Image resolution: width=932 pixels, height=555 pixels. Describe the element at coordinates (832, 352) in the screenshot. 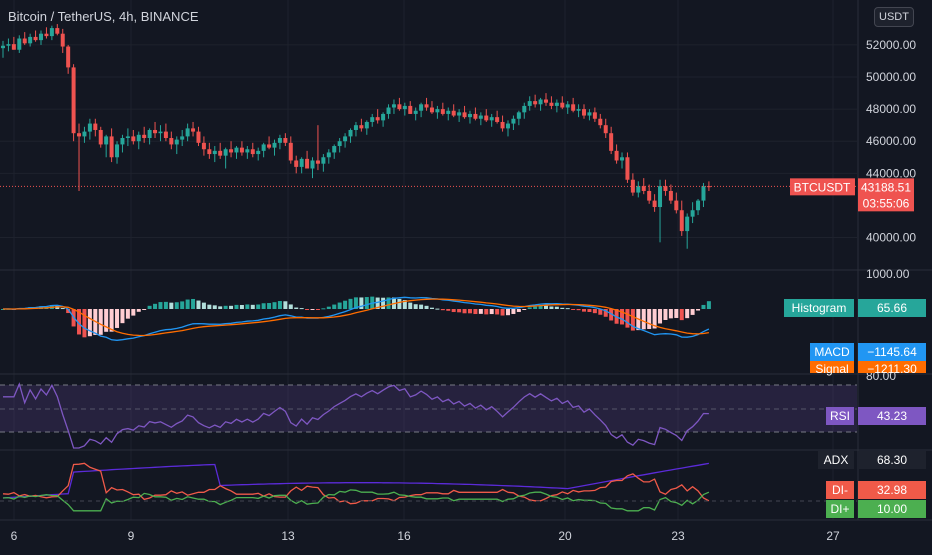

I see `macd-name: MACD` at that location.